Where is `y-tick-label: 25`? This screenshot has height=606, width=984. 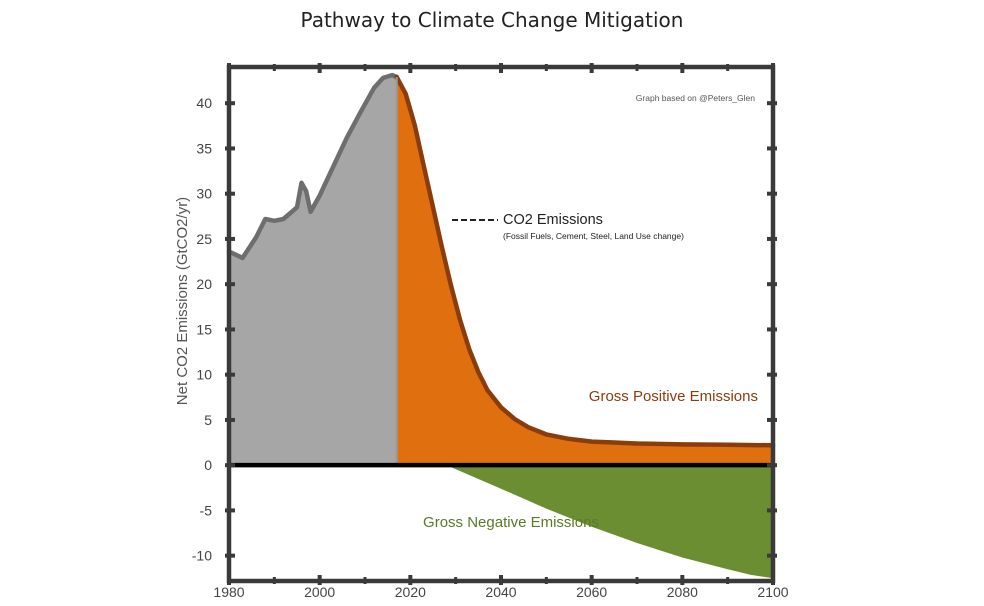 y-tick-label: 25 is located at coordinates (204, 239).